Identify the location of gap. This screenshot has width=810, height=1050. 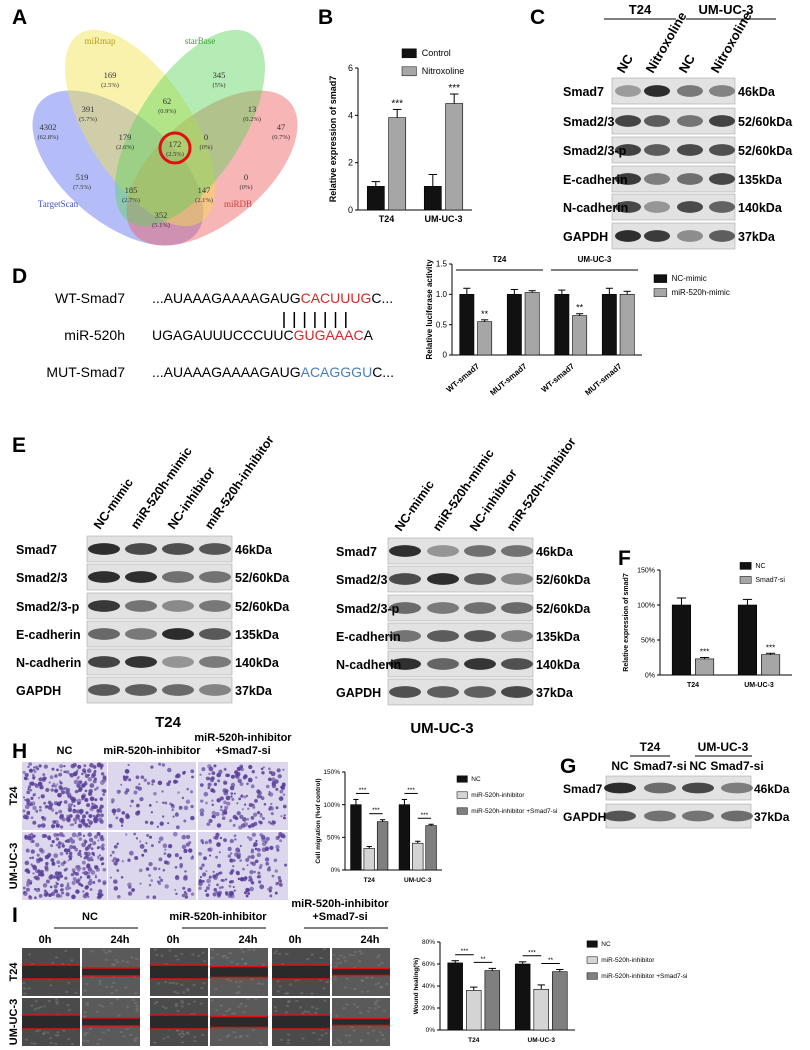
(51, 972).